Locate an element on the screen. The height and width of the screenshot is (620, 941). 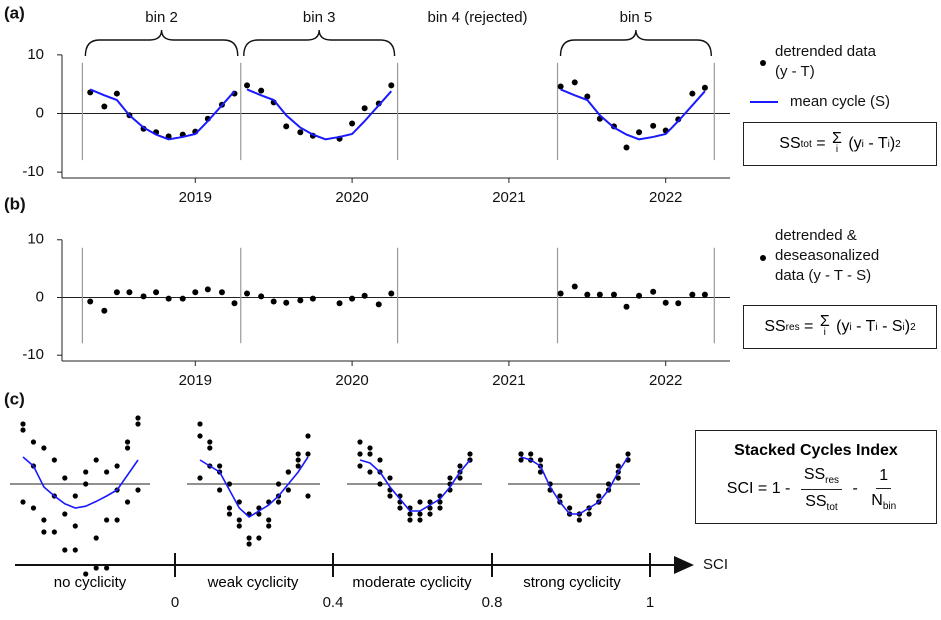
formula-part: bin is located at coordinates (889, 506).